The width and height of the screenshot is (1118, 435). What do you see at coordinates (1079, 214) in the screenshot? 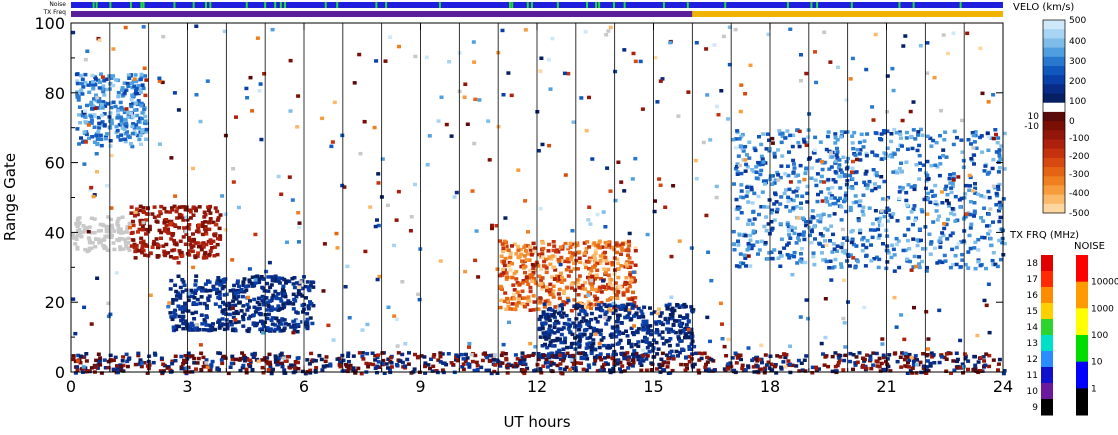
I see `velocity-tick-label: -500` at bounding box center [1079, 214].